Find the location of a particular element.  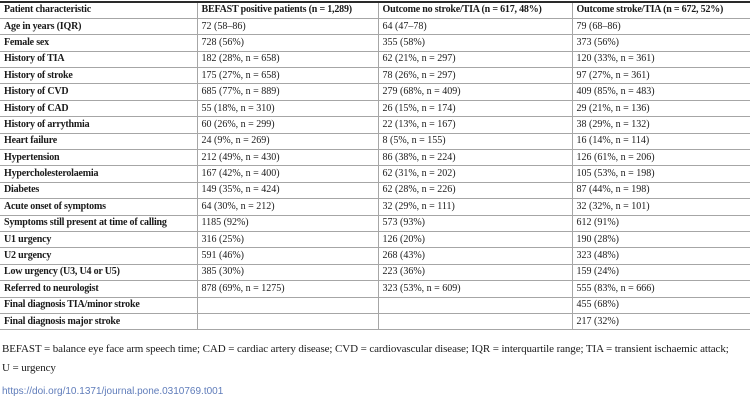

cell-value: 105 (53%, n = 198) is located at coordinates (660, 174).